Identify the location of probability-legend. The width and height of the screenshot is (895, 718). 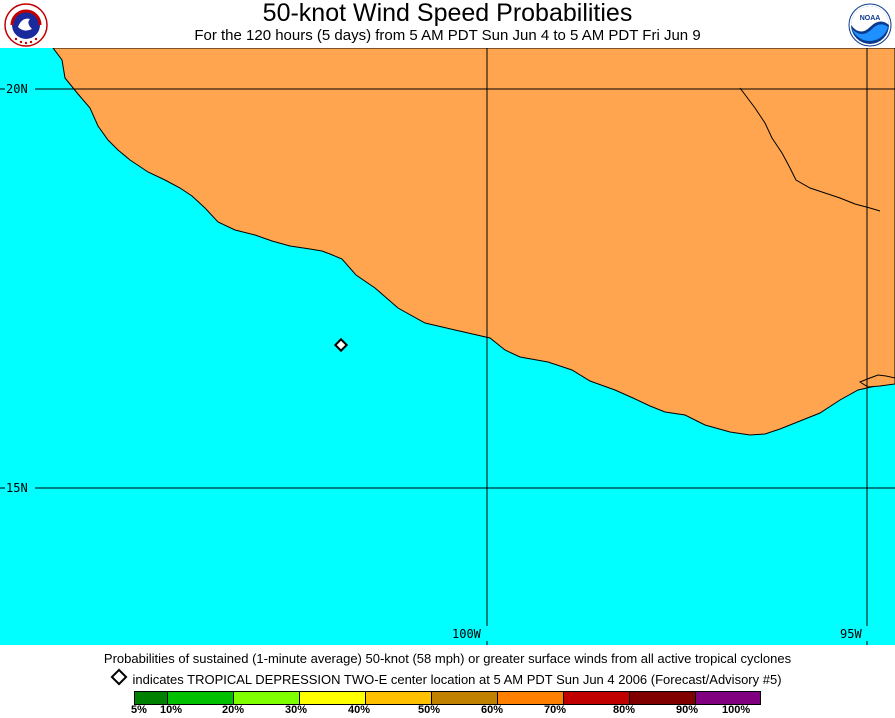
(447, 698).